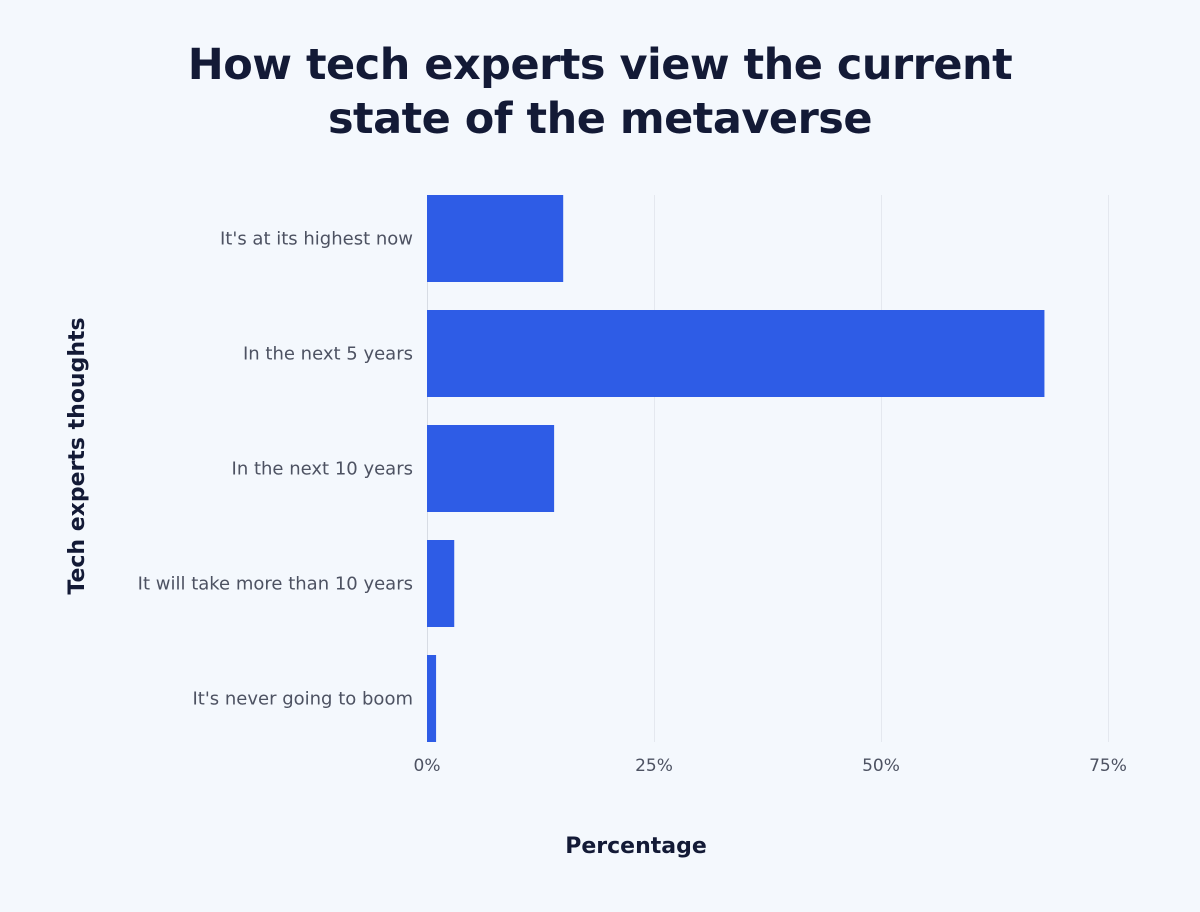 This screenshot has height=912, width=1200. I want to click on x-tick-label: 50%, so click(881, 766).